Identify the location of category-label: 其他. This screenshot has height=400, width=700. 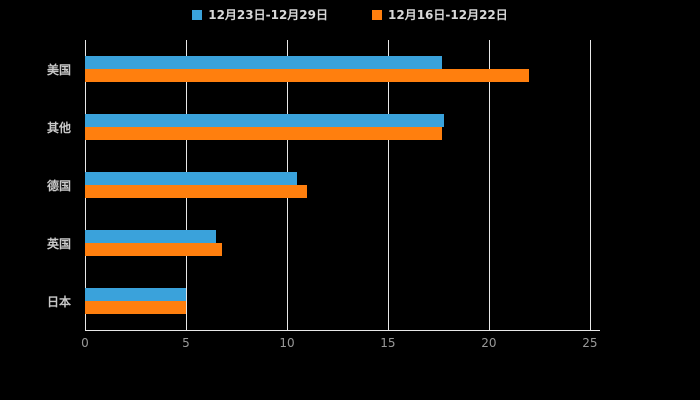
(58, 127).